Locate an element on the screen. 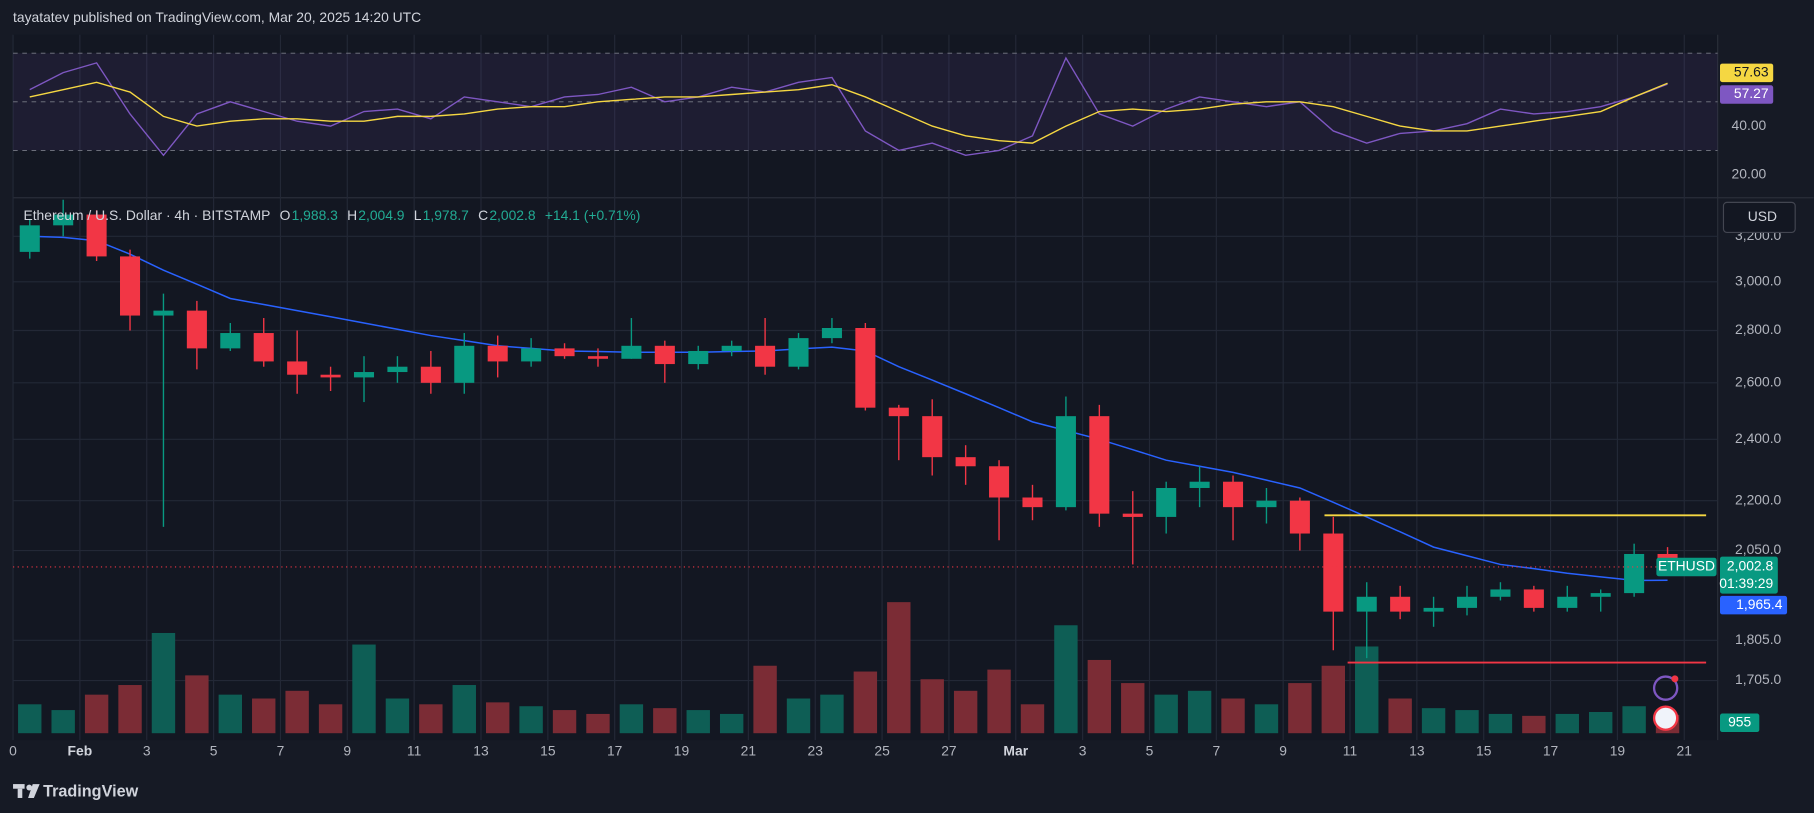 This screenshot has width=1814, height=813. y-tick-label: 1,805.0 is located at coordinates (1758, 639).